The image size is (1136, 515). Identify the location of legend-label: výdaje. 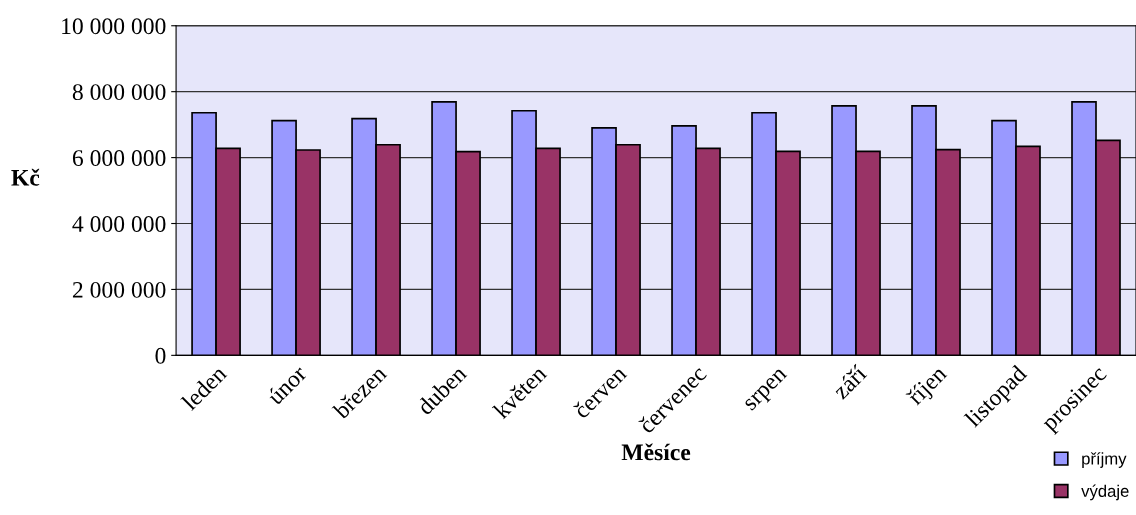
(1105, 492).